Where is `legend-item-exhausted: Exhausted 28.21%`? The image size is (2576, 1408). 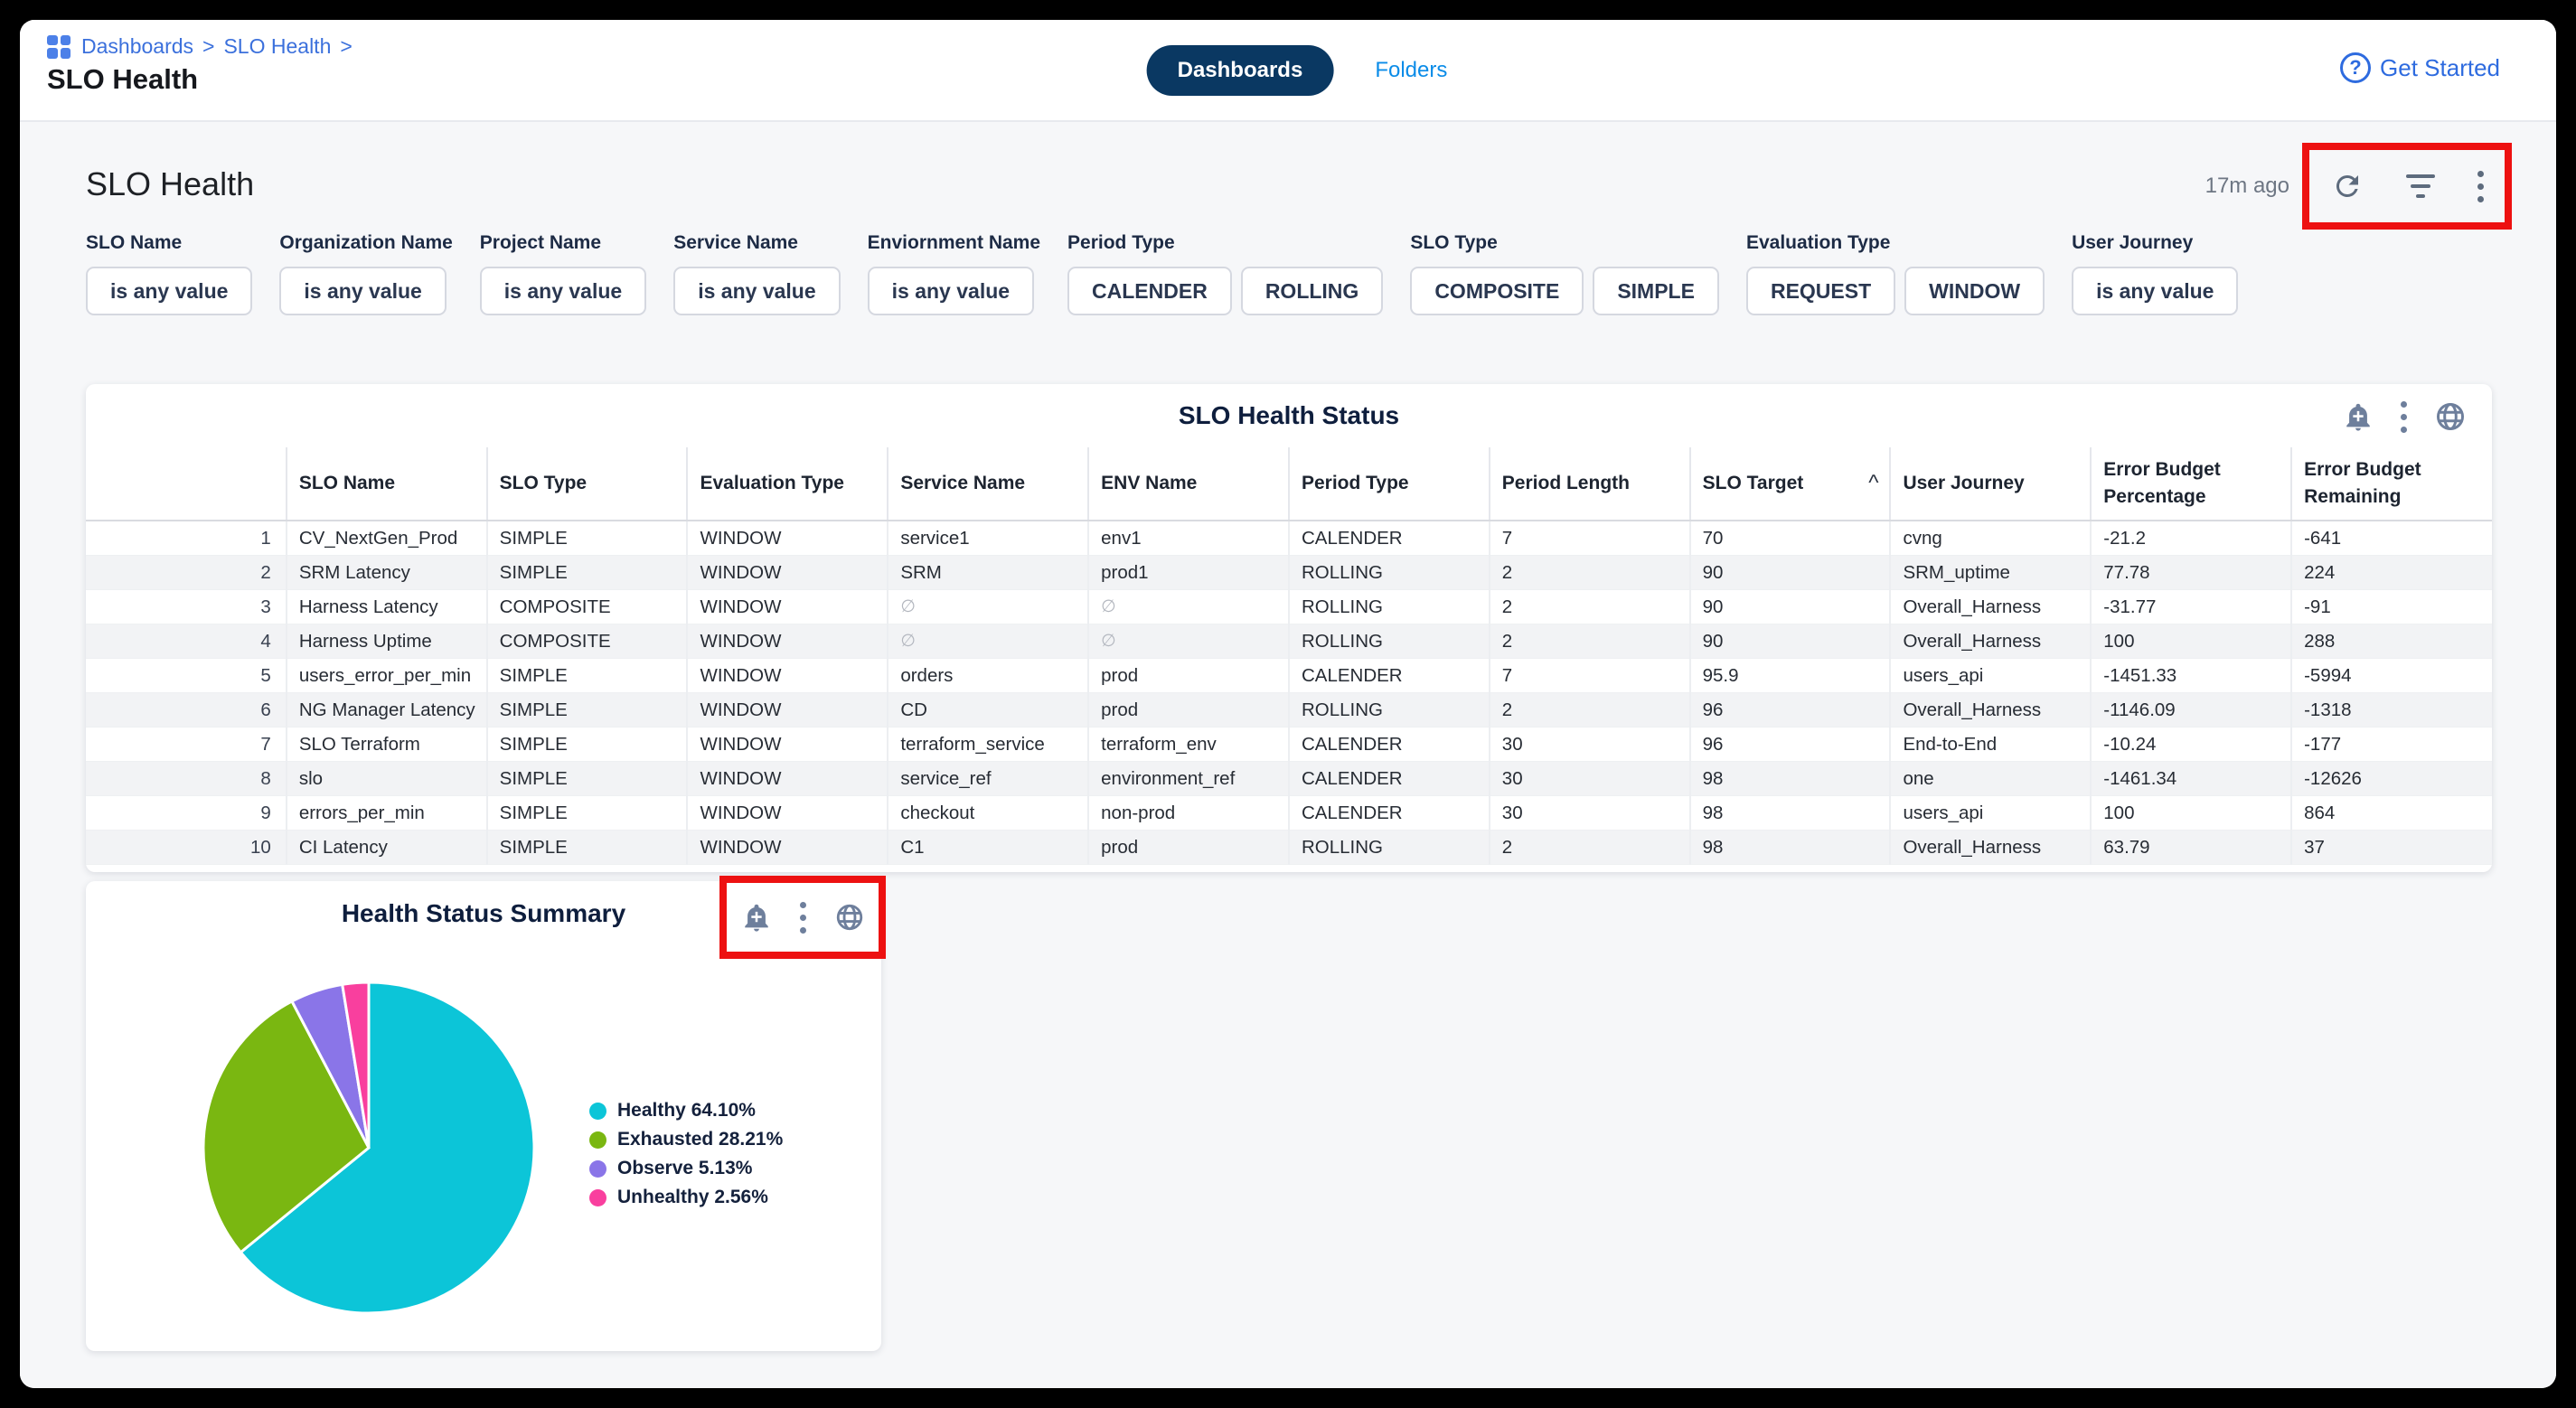 legend-item-exhausted: Exhausted 28.21% is located at coordinates (686, 1139).